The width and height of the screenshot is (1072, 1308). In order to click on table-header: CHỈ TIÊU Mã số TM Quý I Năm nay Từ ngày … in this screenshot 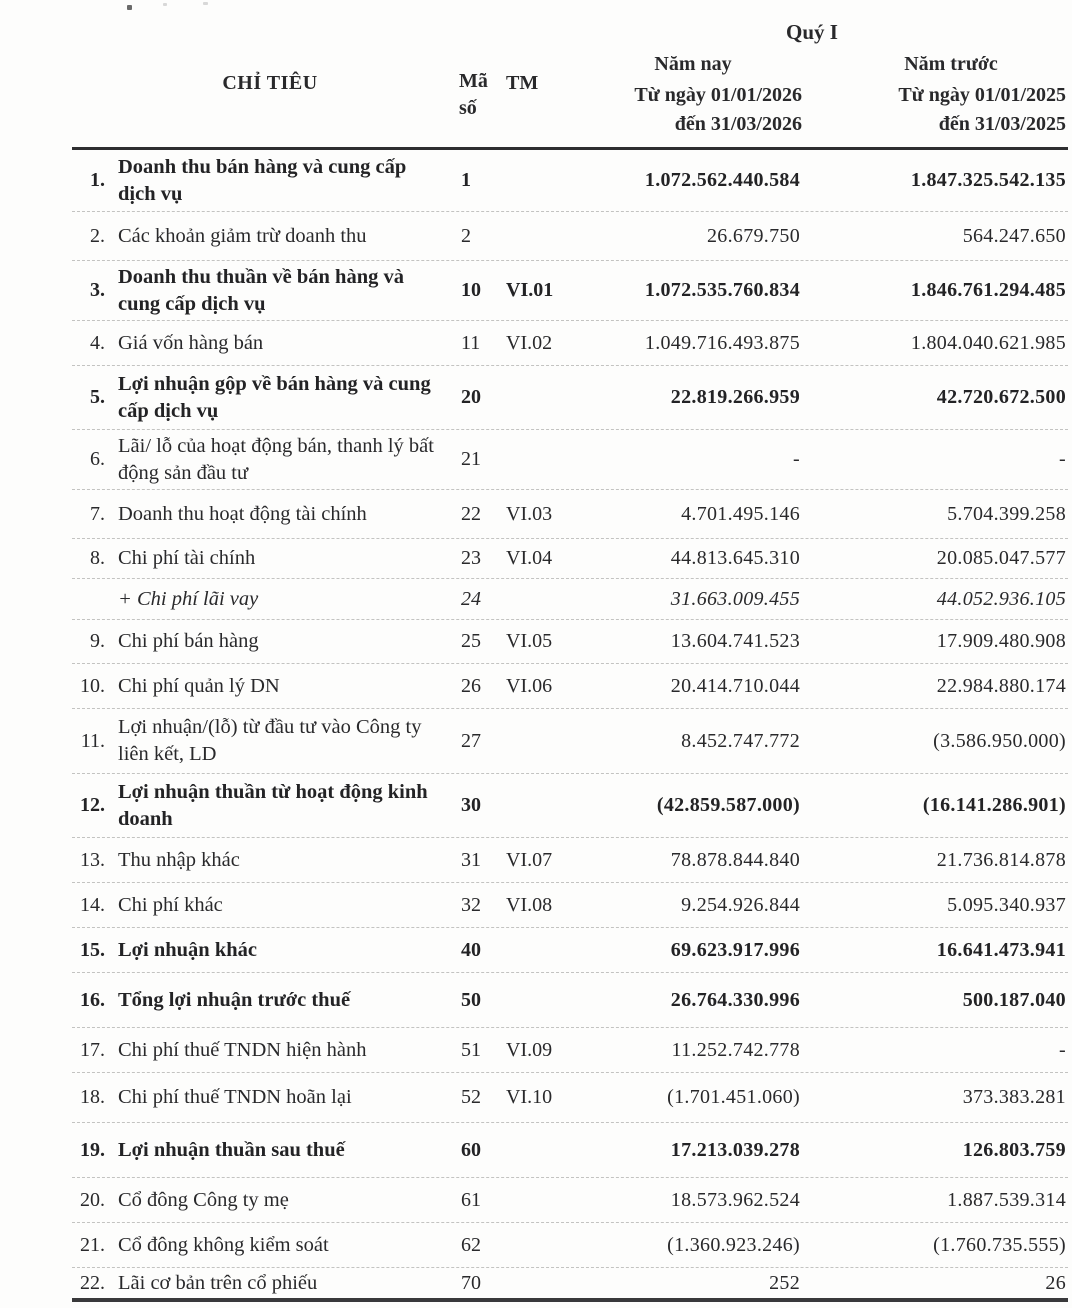, I will do `click(570, 75)`.